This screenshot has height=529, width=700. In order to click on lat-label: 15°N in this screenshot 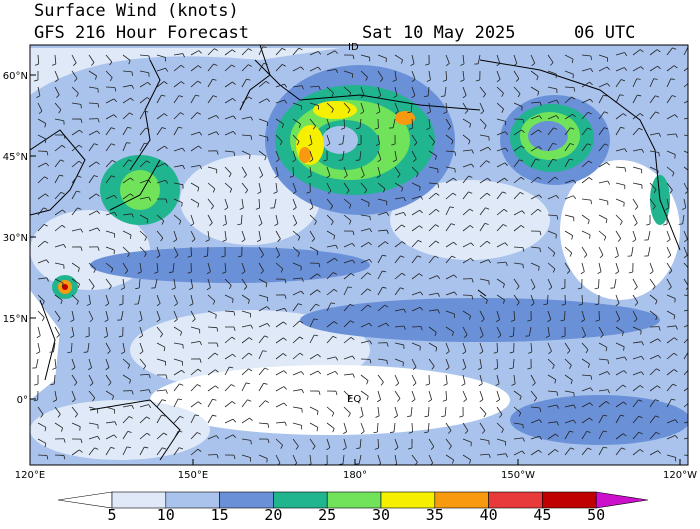, I will do `click(15, 319)`.